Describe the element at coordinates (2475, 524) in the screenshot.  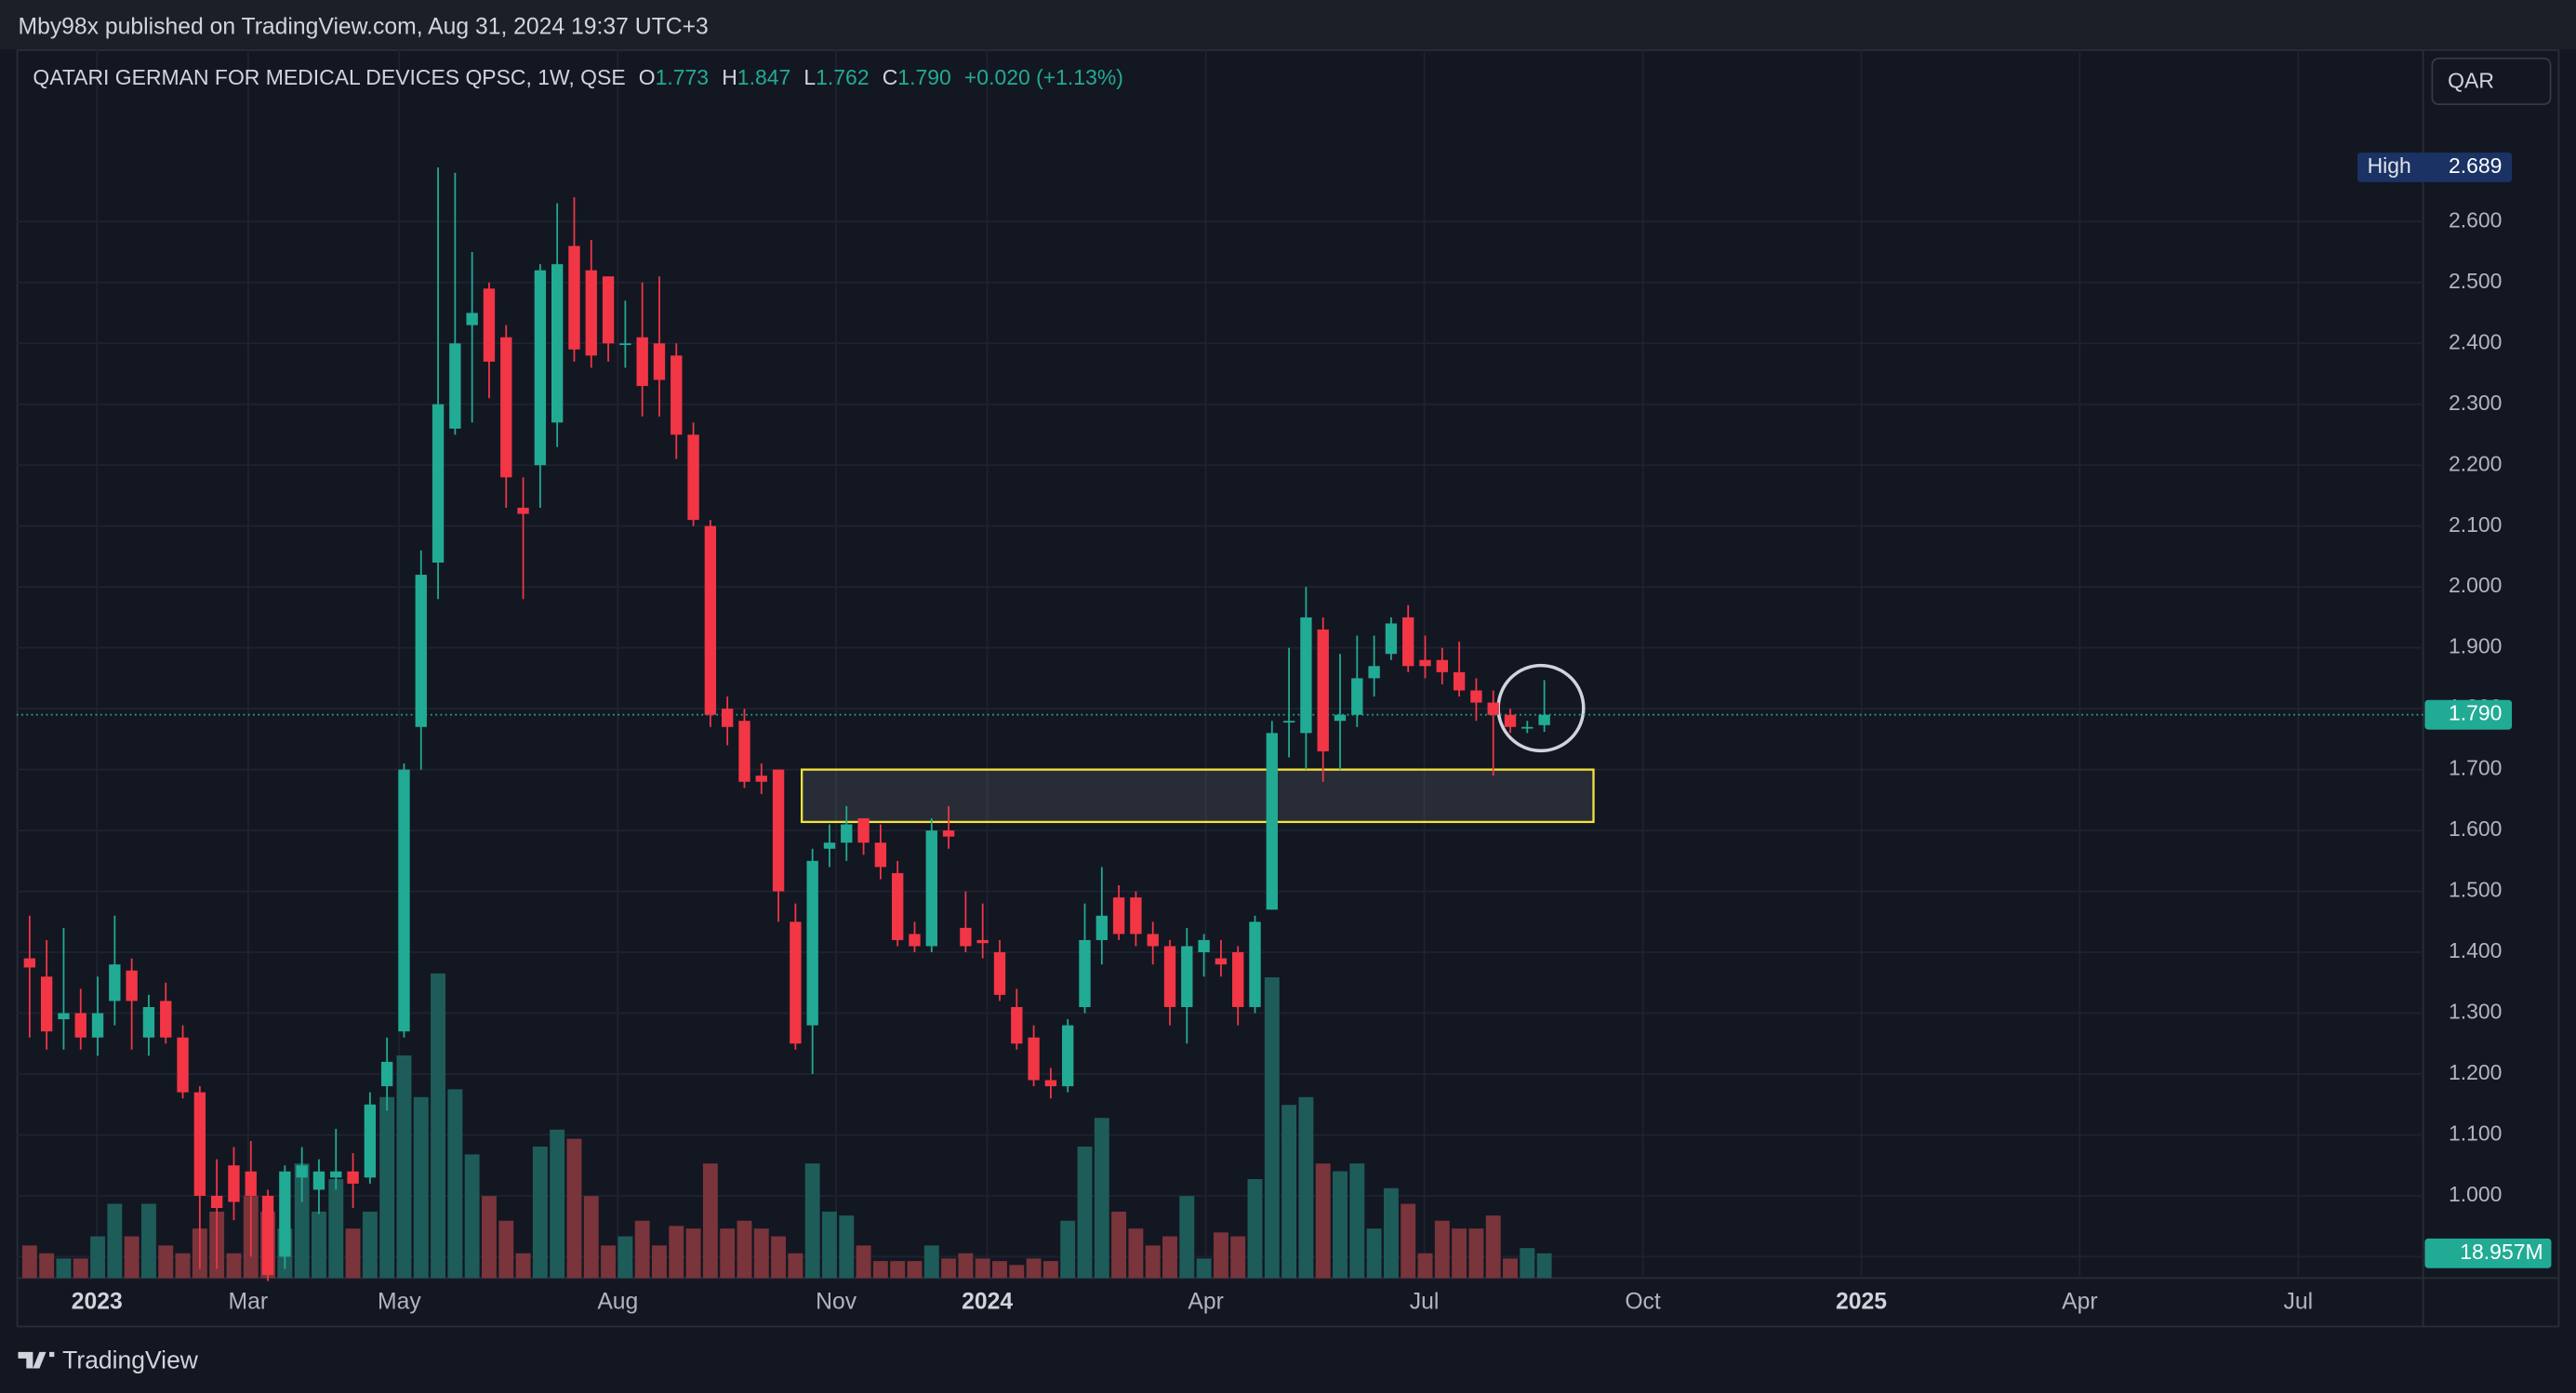
I see `y-tick-label: 2.100` at that location.